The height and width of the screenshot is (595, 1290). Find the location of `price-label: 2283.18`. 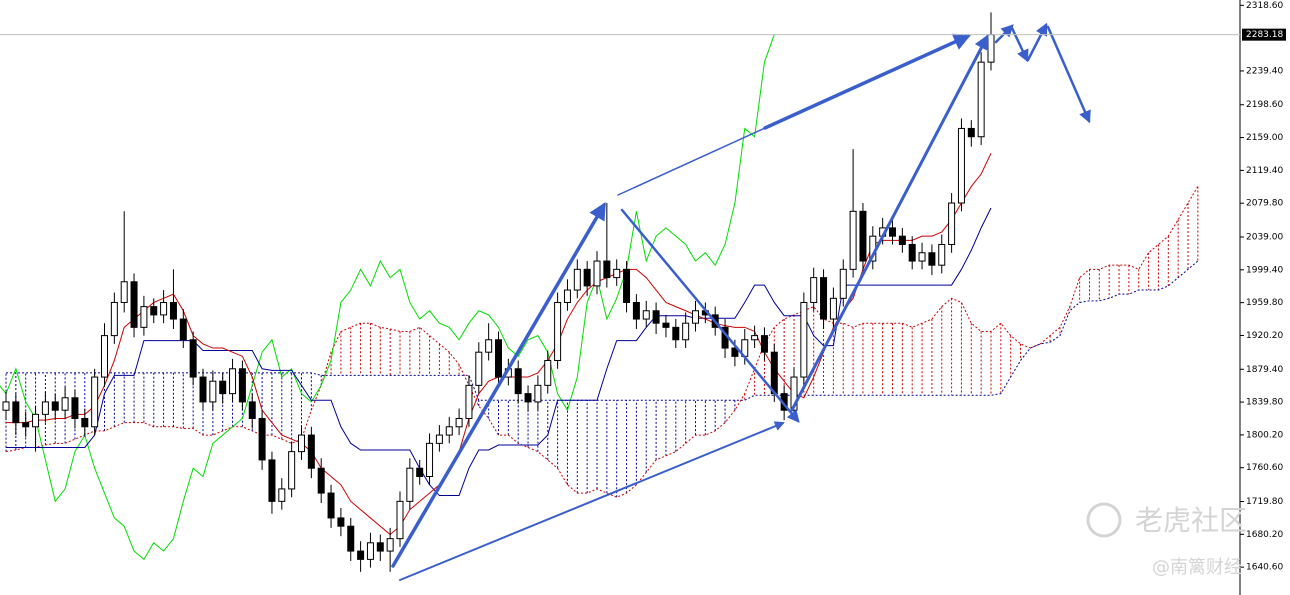

price-label: 2283.18 is located at coordinates (1264, 35).